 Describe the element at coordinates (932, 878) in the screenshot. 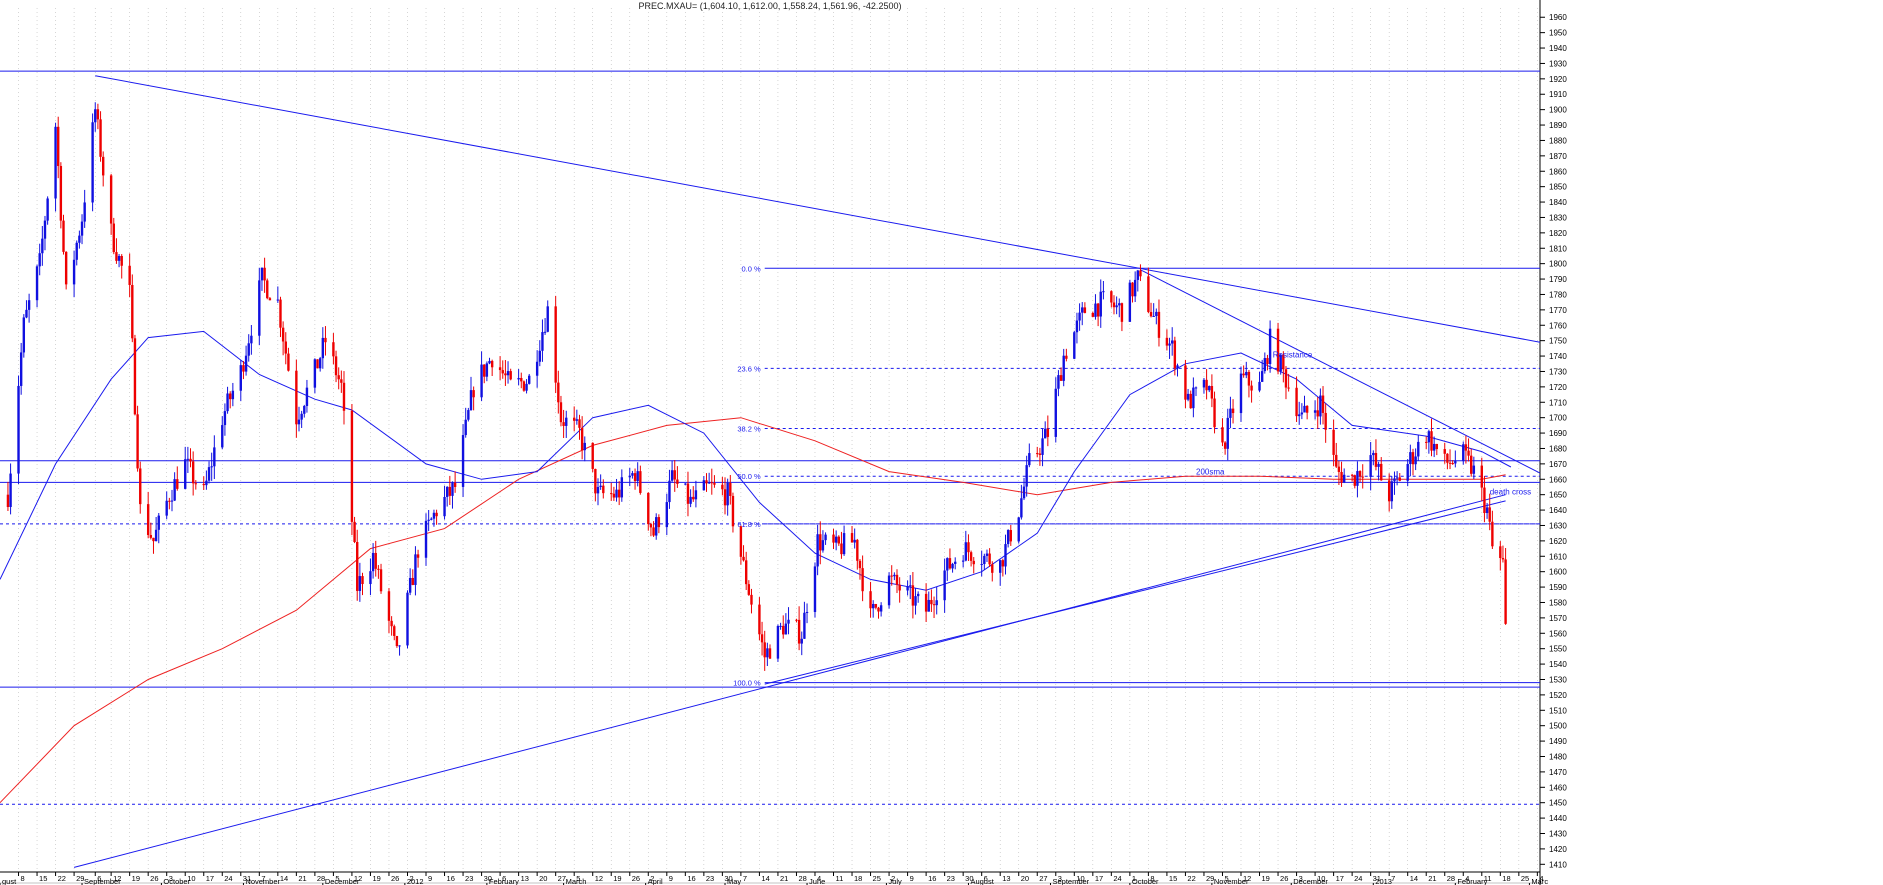

I see `date-tick-label: 16` at that location.